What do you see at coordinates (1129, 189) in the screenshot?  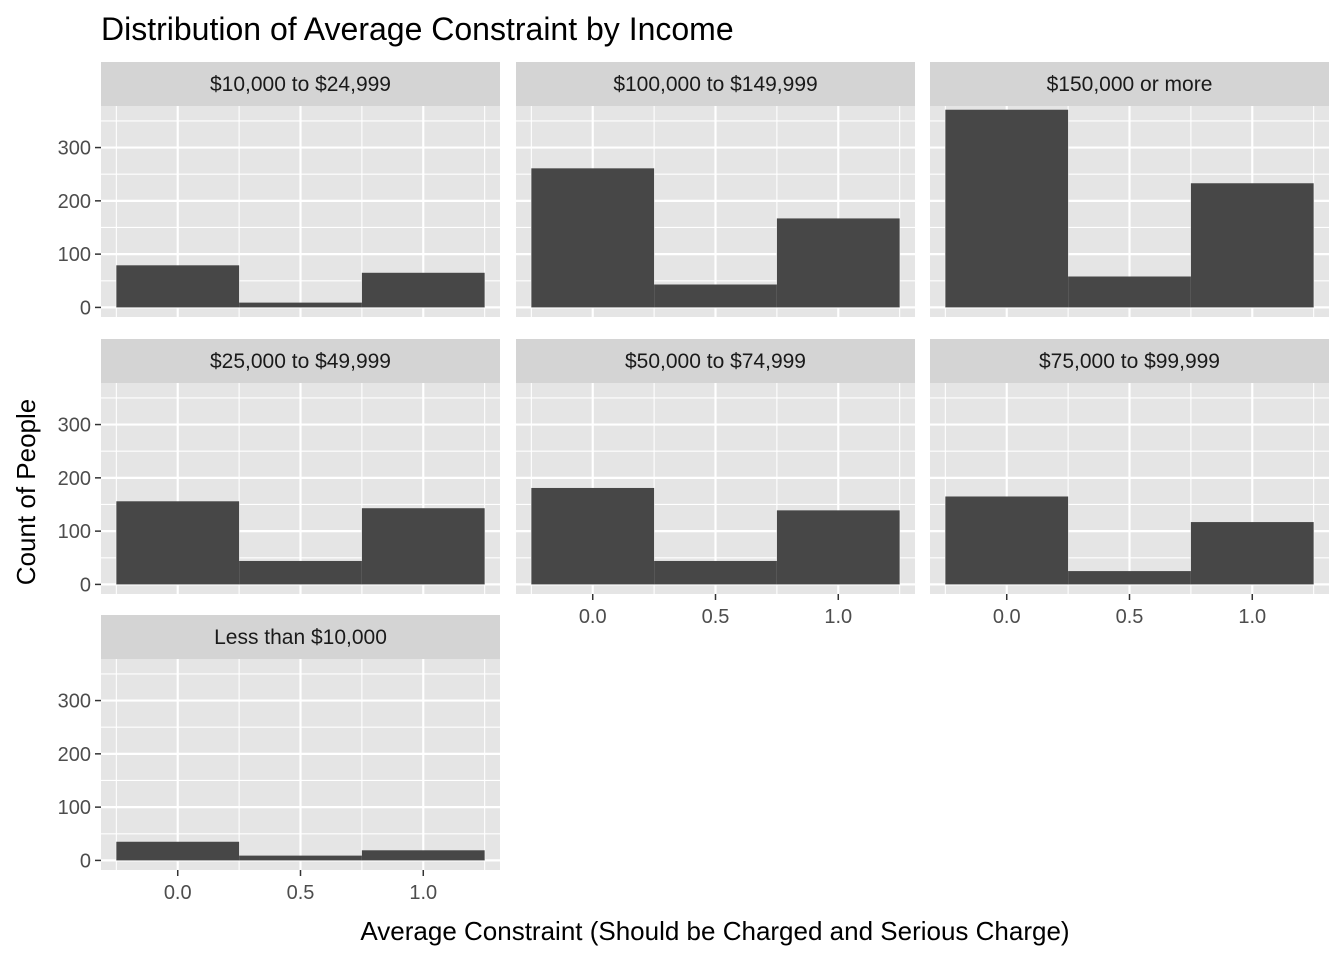 I see `facet-panel: $150,000 or more` at bounding box center [1129, 189].